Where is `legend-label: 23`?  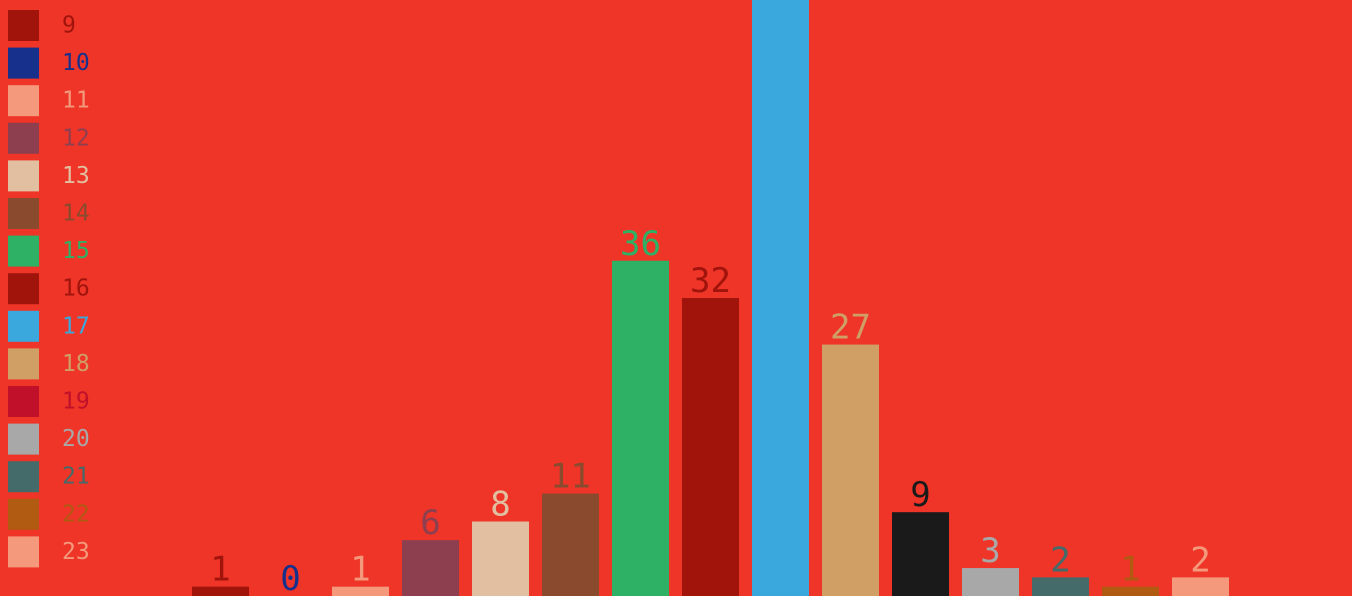 legend-label: 23 is located at coordinates (76, 552).